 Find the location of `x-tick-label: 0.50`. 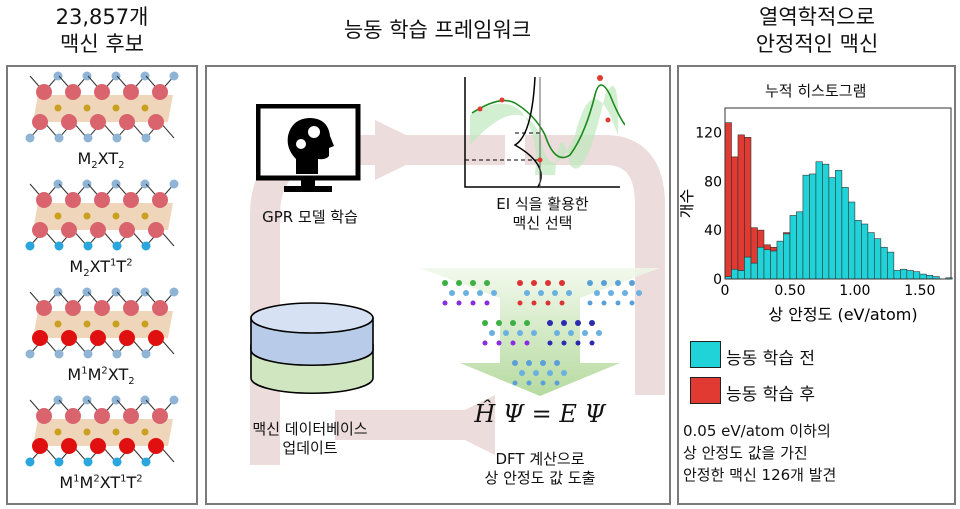

x-tick-label: 0.50 is located at coordinates (789, 291).